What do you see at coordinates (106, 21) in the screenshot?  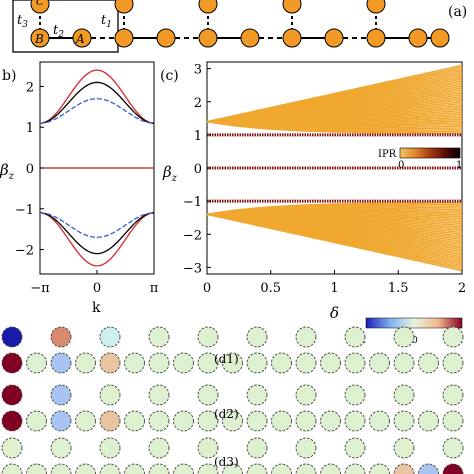 I see `hopping-t1: t1` at bounding box center [106, 21].